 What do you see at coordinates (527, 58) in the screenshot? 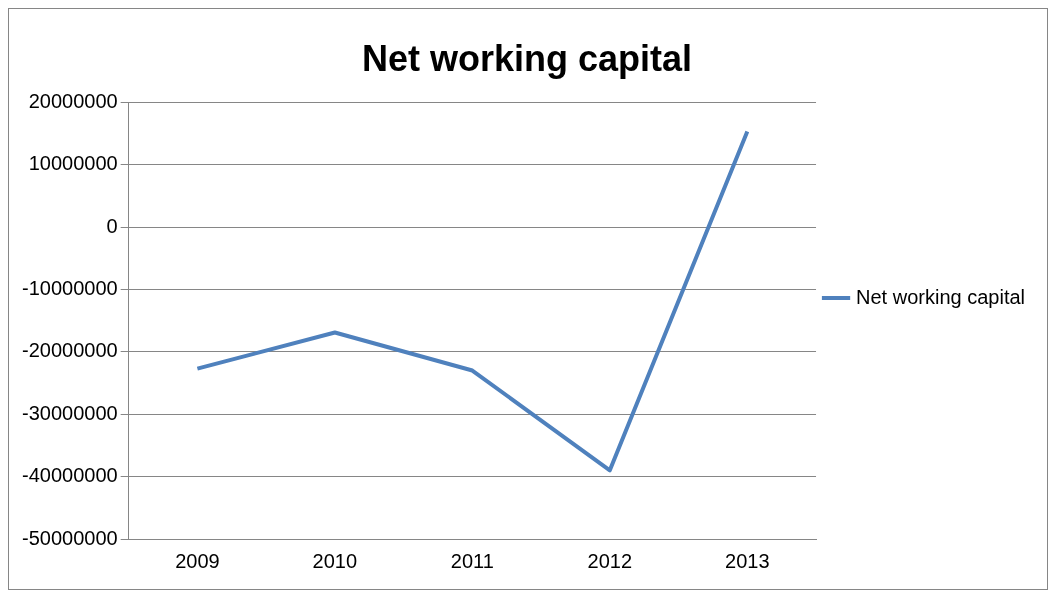
I see `chart-title: Net working capital` at bounding box center [527, 58].